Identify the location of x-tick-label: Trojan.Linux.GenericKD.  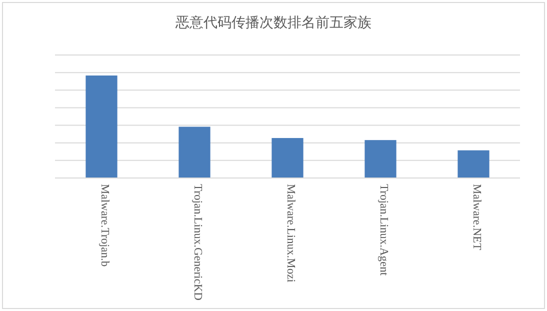
(198, 242).